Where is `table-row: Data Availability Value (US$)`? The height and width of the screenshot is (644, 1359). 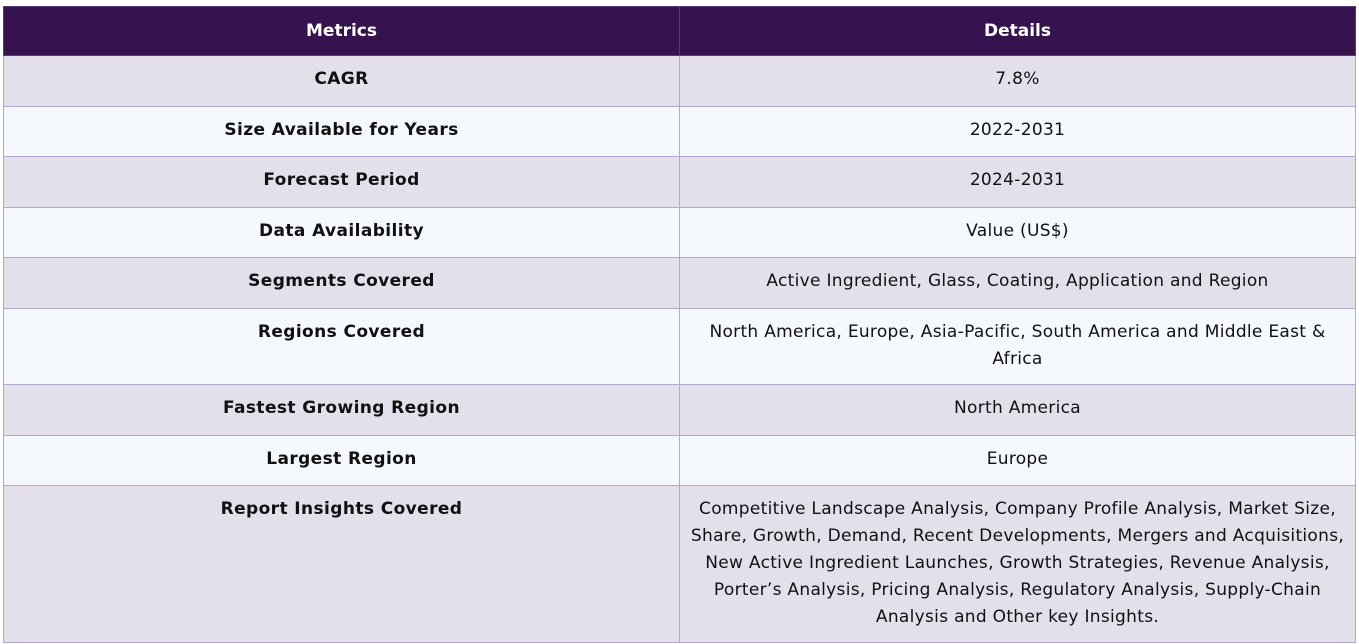
table-row: Data Availability Value (US$) is located at coordinates (679, 232).